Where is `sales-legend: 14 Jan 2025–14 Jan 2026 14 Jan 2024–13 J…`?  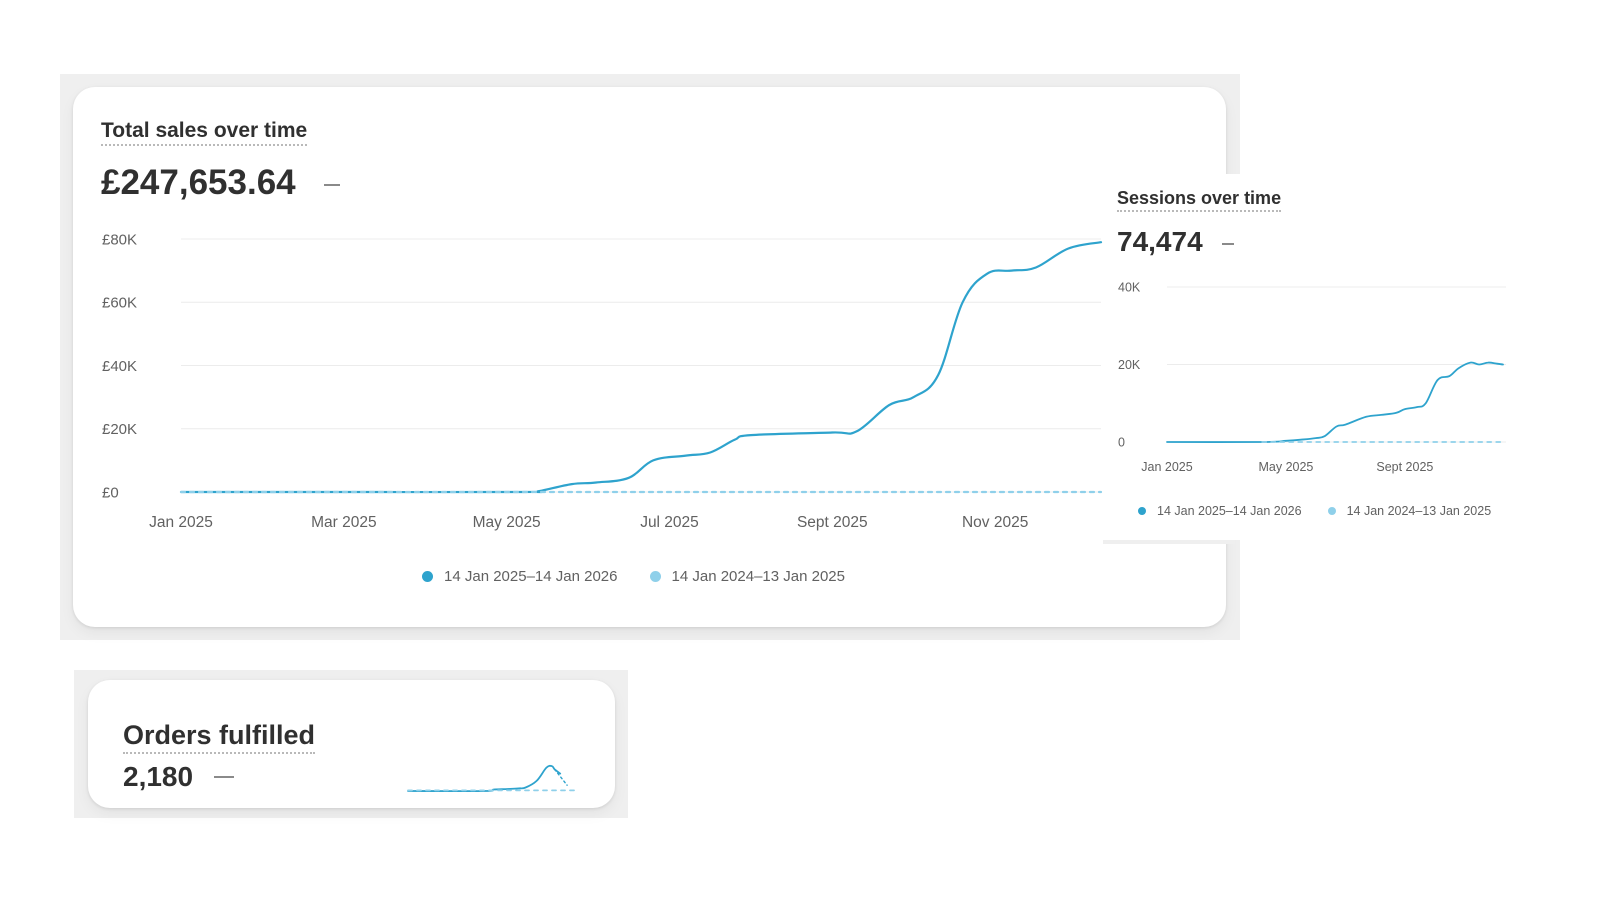 sales-legend: 14 Jan 2025–14 Jan 2026 14 Jan 2024–13 J… is located at coordinates (633, 576).